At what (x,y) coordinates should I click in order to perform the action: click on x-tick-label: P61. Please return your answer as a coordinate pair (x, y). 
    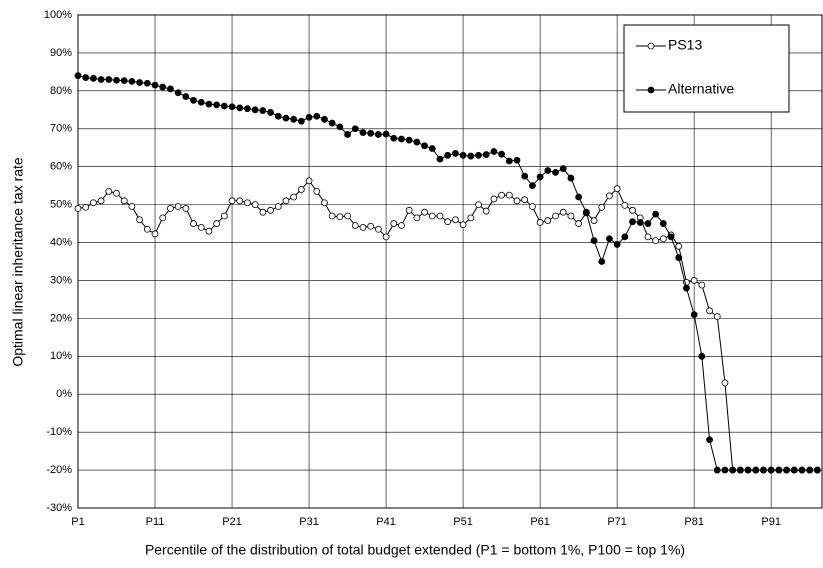
    Looking at the image, I should click on (540, 522).